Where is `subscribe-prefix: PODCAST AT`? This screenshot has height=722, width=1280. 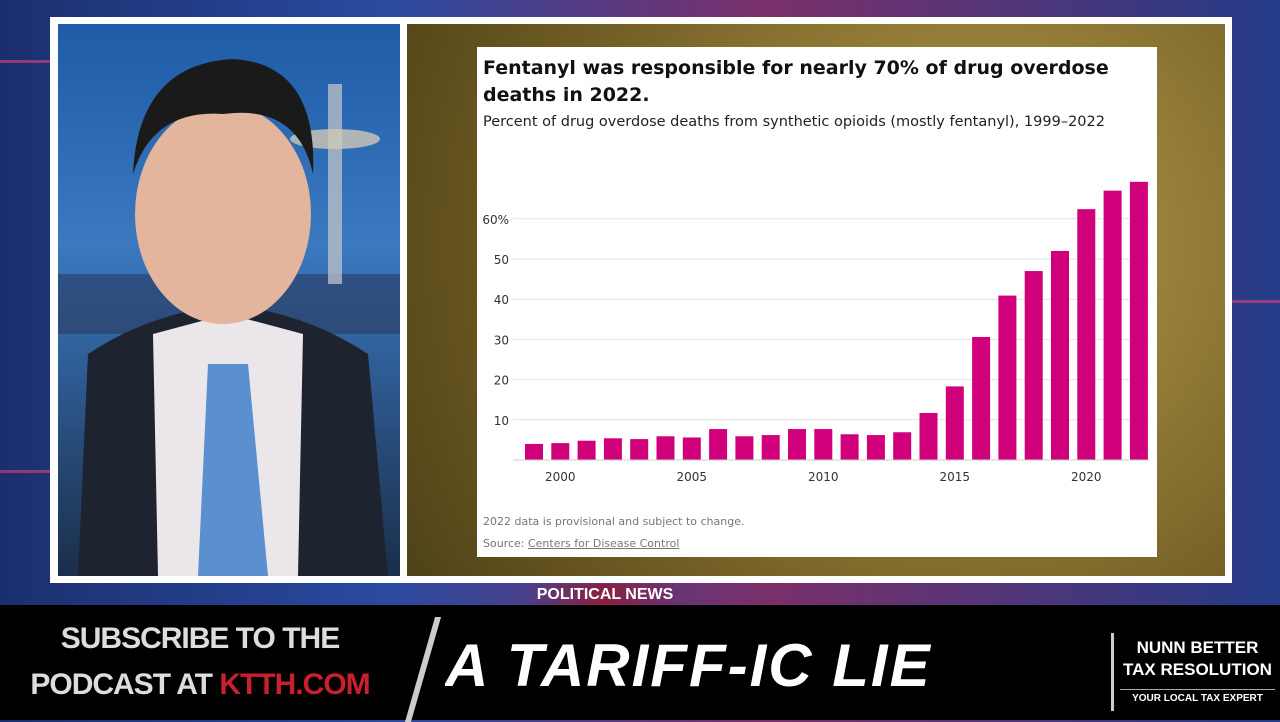
subscribe-prefix: PODCAST AT is located at coordinates (125, 684).